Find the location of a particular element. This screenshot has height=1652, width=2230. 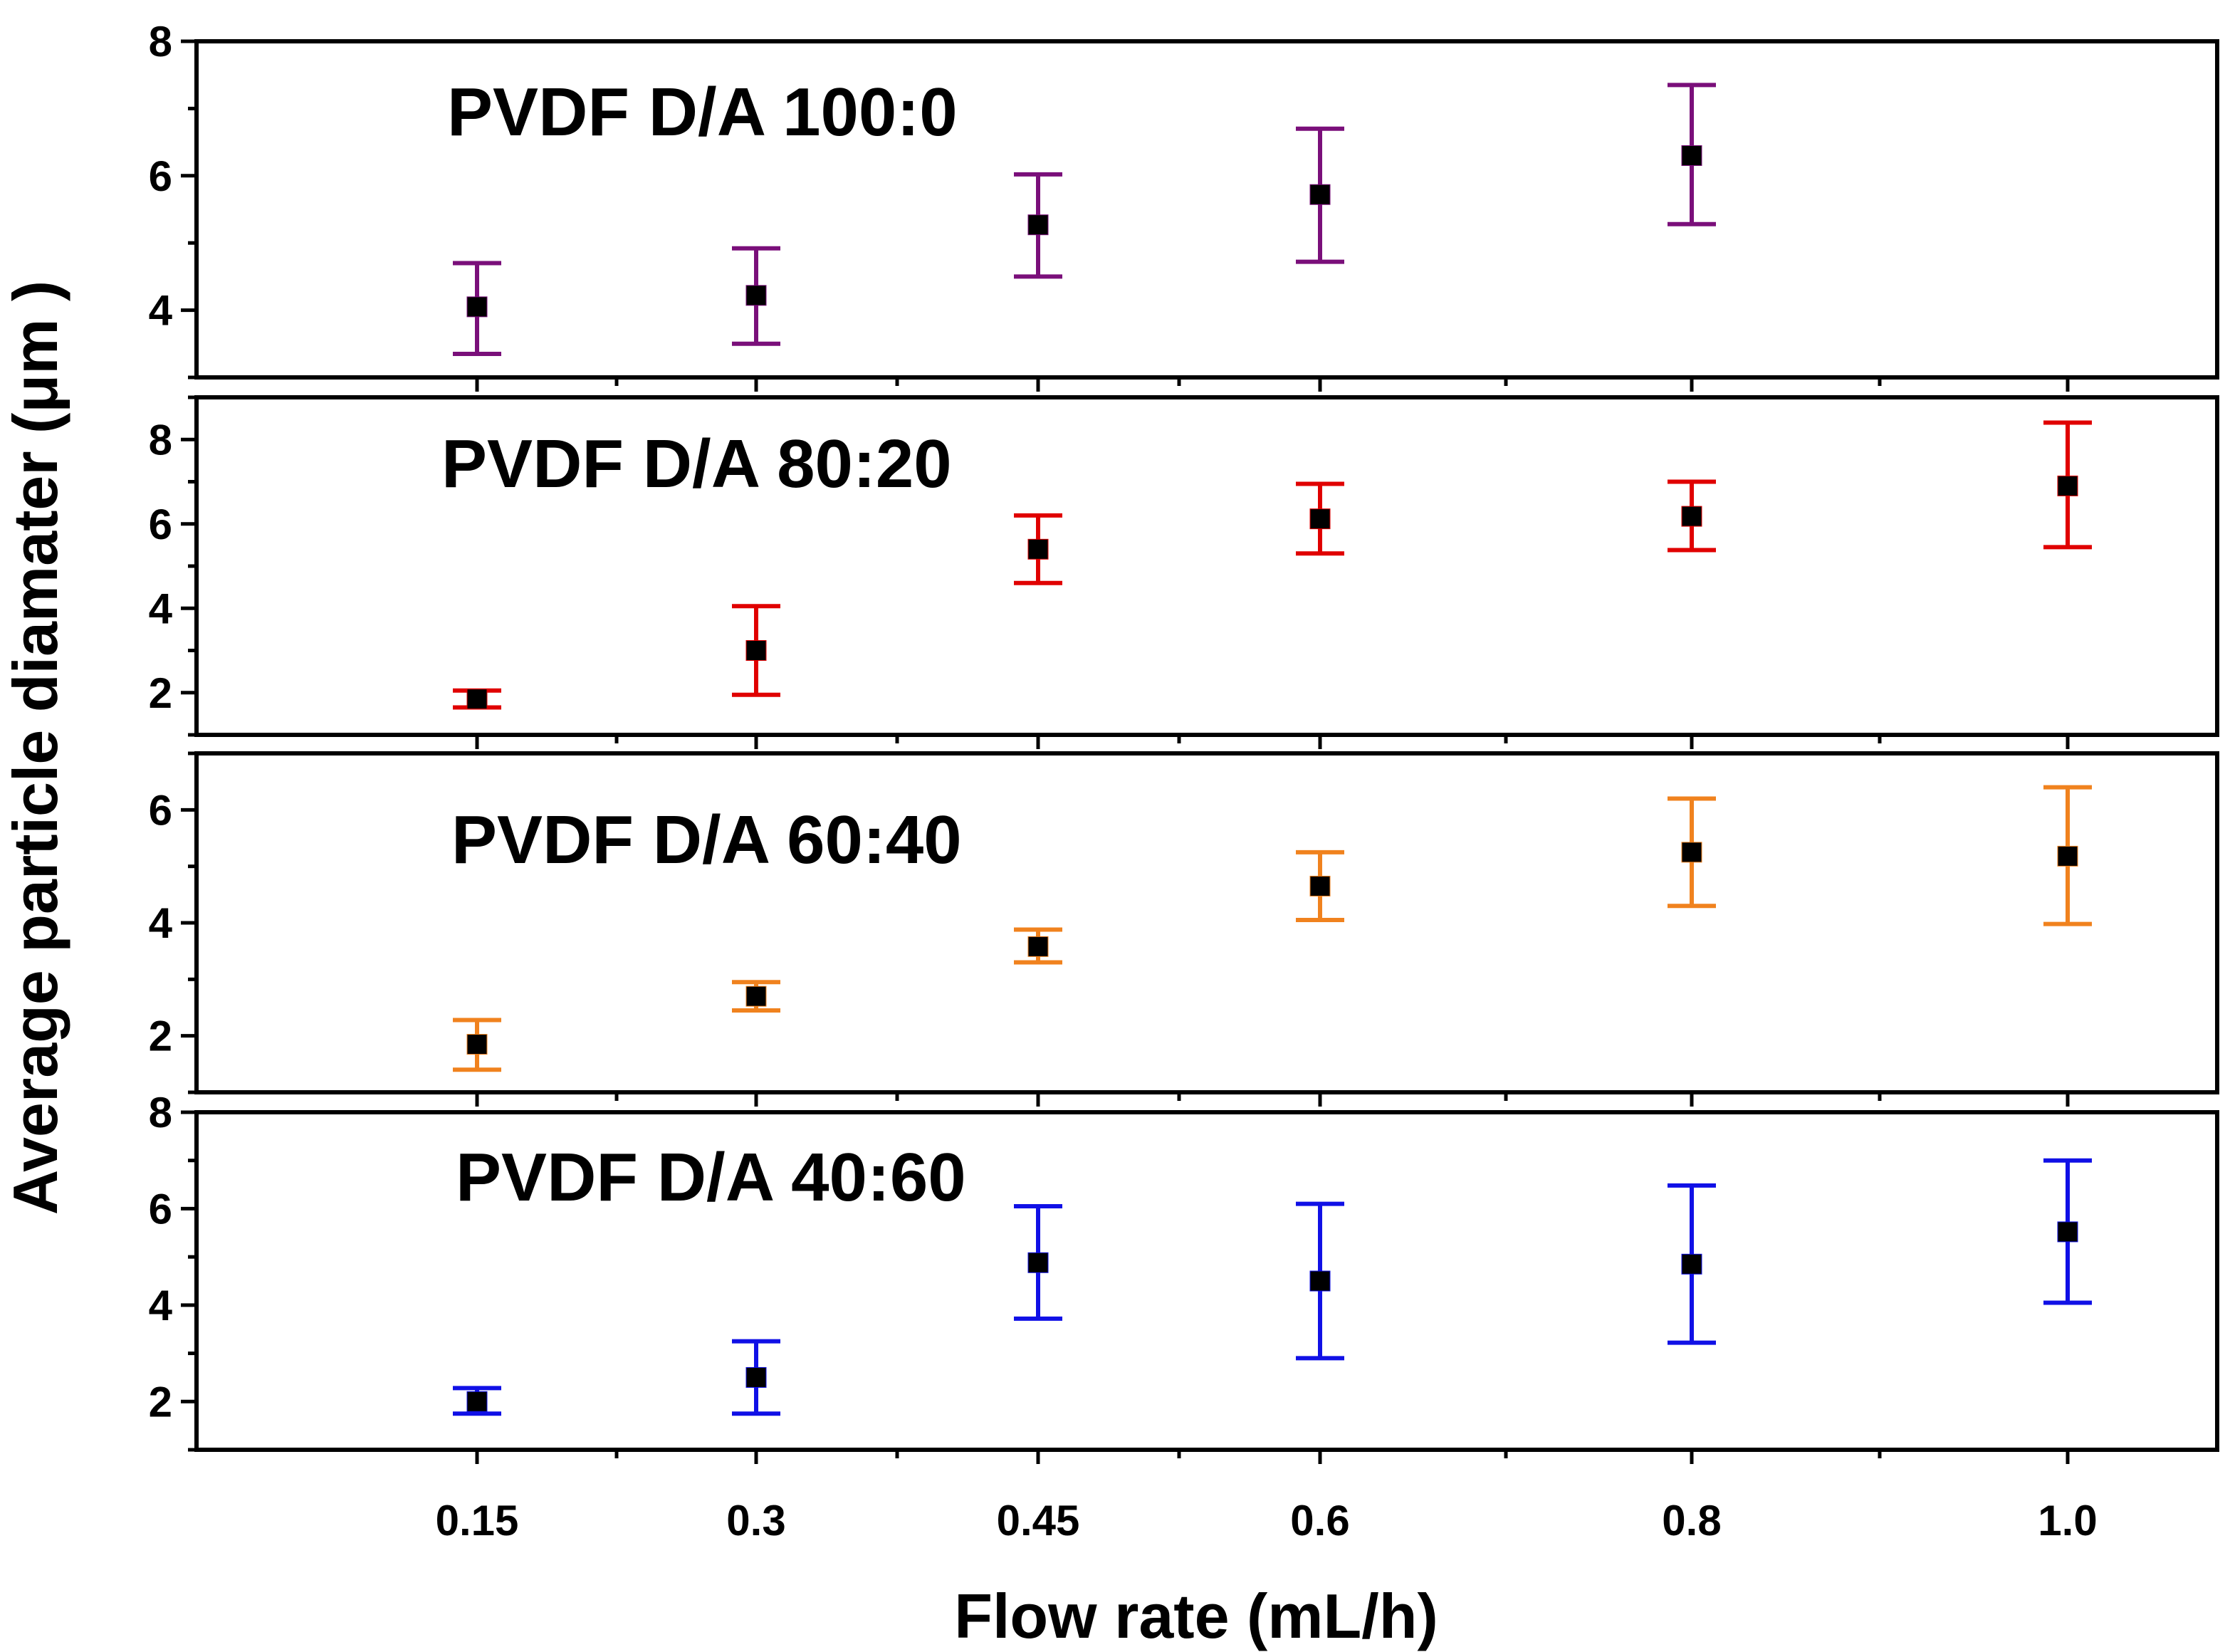

x-tick-label: 1.0 is located at coordinates (2067, 1520).